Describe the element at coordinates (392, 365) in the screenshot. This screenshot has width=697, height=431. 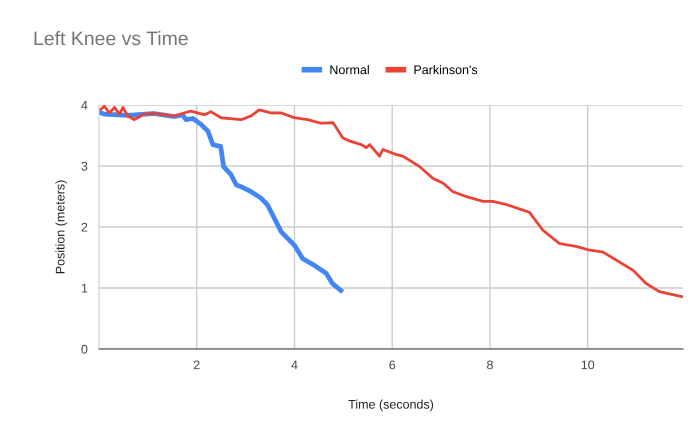
I see `x-tick-label: 6` at that location.